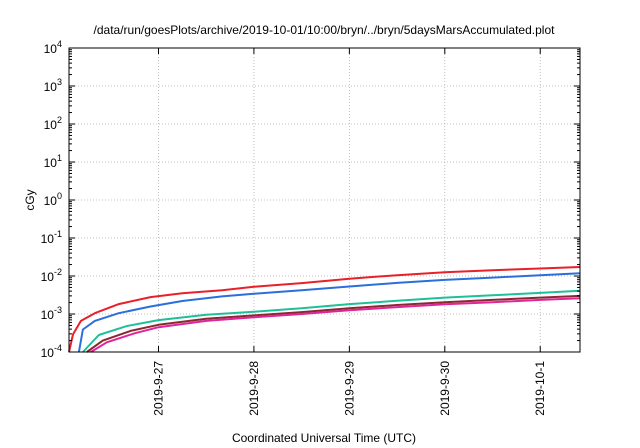 This screenshot has width=640, height=448. I want to click on x-tick-label: 2019-9-30, so click(445, 388).